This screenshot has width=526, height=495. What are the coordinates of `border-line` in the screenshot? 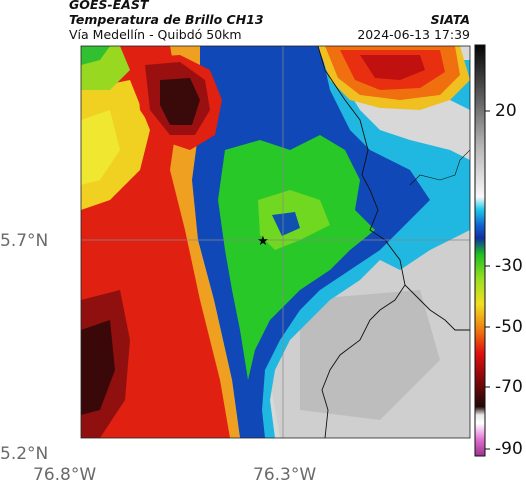 It's located at (363, 361).